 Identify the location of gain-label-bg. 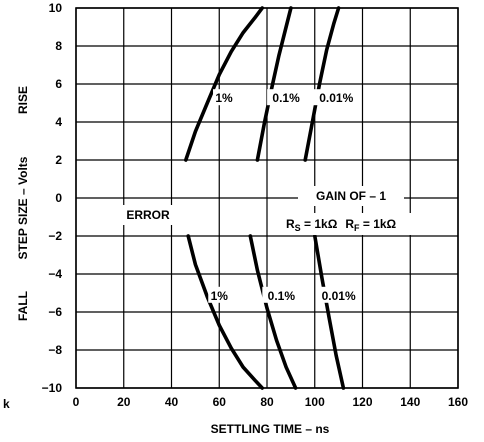
(351, 196).